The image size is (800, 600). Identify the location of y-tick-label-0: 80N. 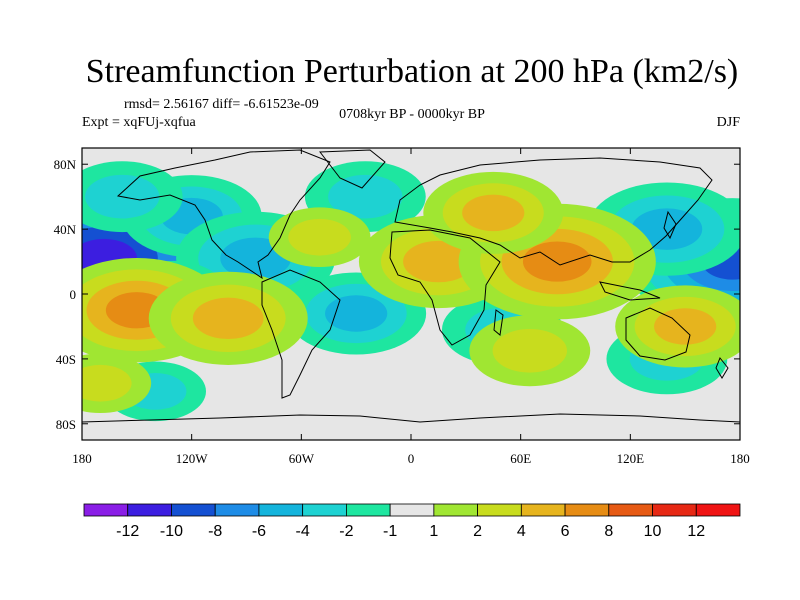
(65, 164).